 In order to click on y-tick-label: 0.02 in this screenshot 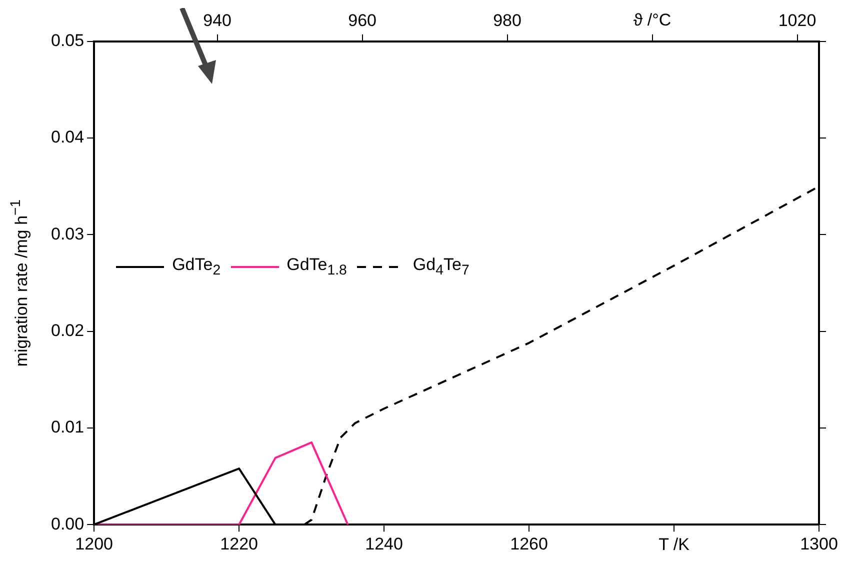, I will do `click(67, 330)`.